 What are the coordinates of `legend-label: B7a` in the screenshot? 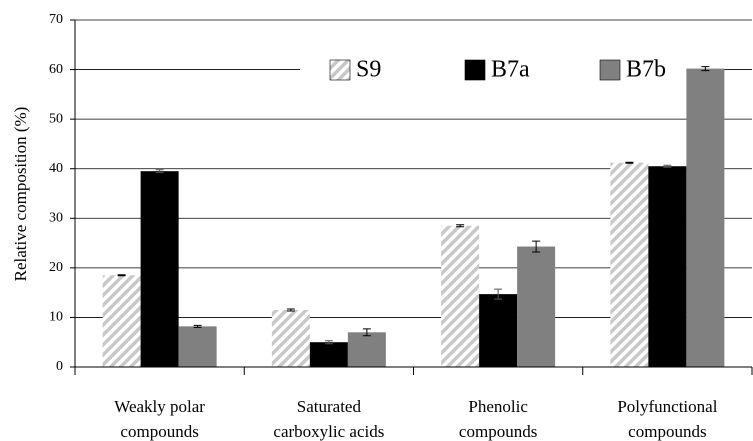 It's located at (510, 70).